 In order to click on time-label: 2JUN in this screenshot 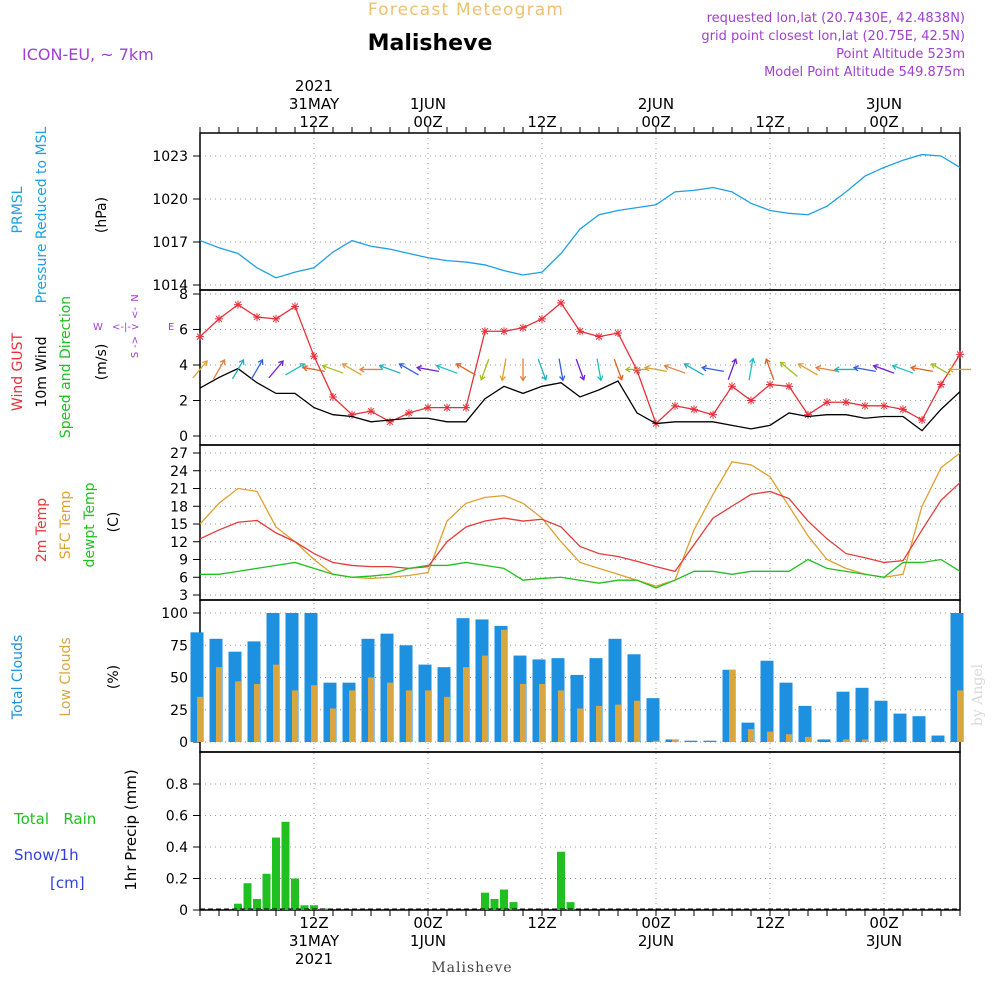, I will do `click(656, 941)`.